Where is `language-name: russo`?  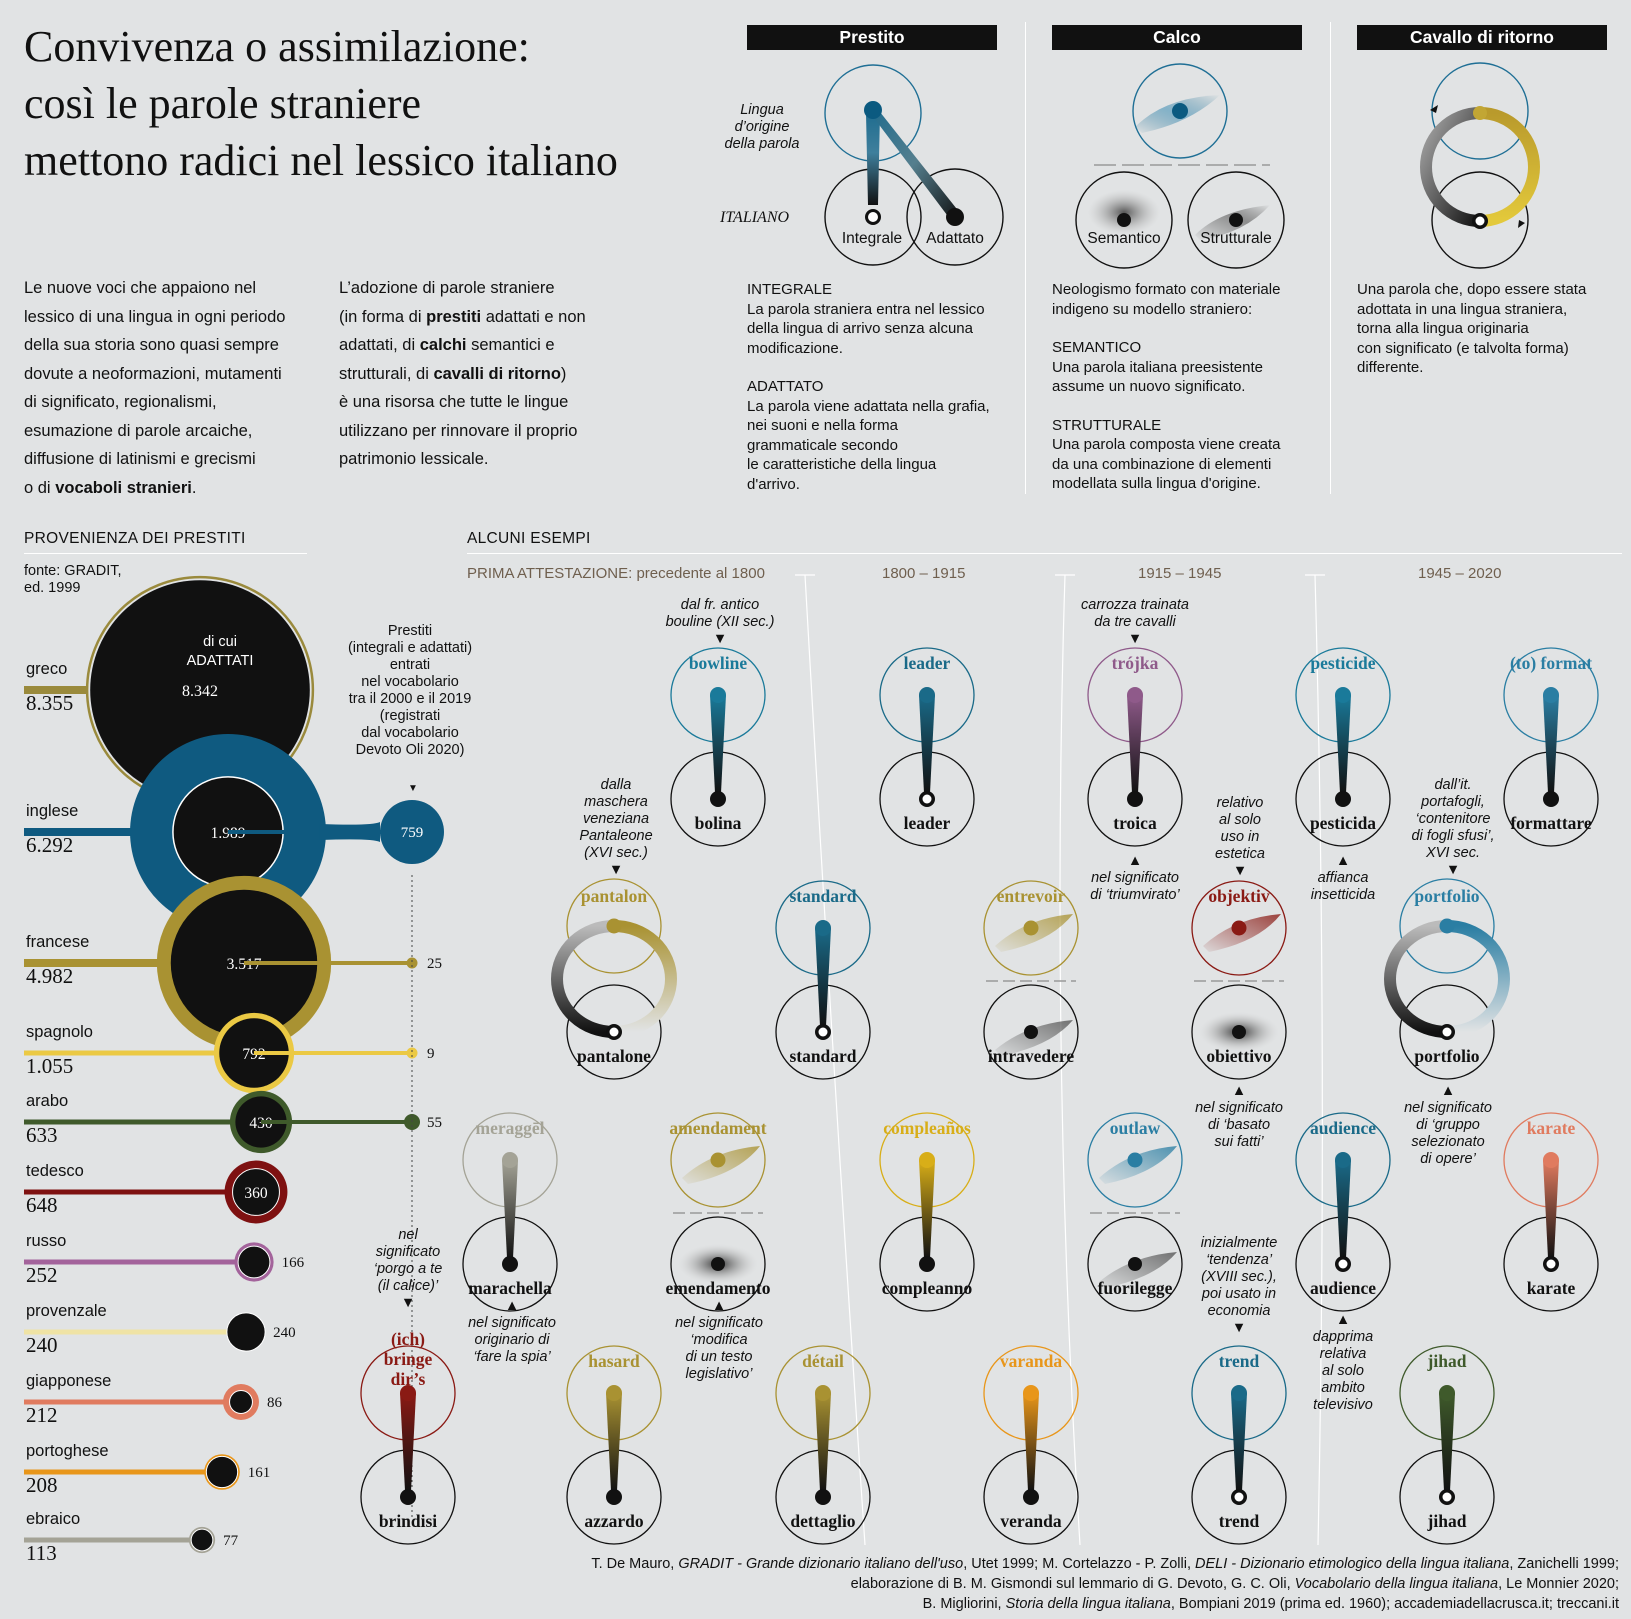 language-name: russo is located at coordinates (46, 1241).